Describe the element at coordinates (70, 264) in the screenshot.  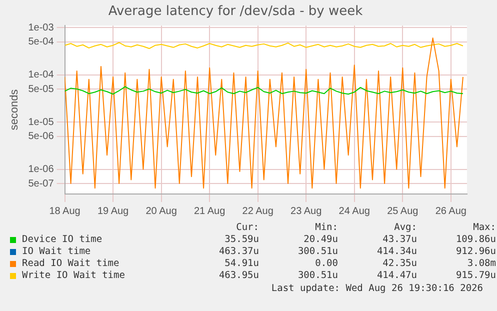
I see `legend-label: Read IO Wait time` at that location.